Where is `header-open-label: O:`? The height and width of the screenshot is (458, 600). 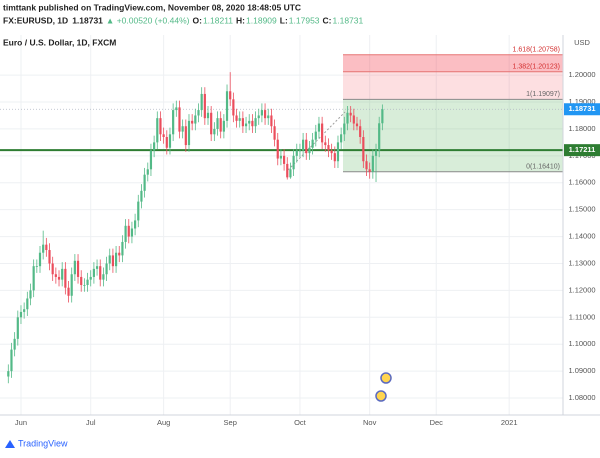 header-open-label: O: is located at coordinates (197, 20).